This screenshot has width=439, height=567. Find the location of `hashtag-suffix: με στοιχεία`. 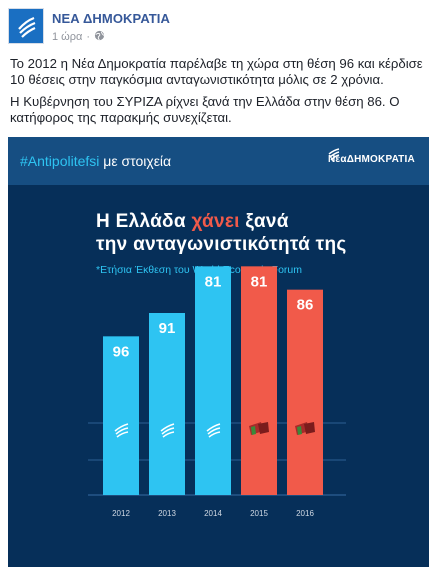

hashtag-suffix: με στοιχεία is located at coordinates (135, 161).